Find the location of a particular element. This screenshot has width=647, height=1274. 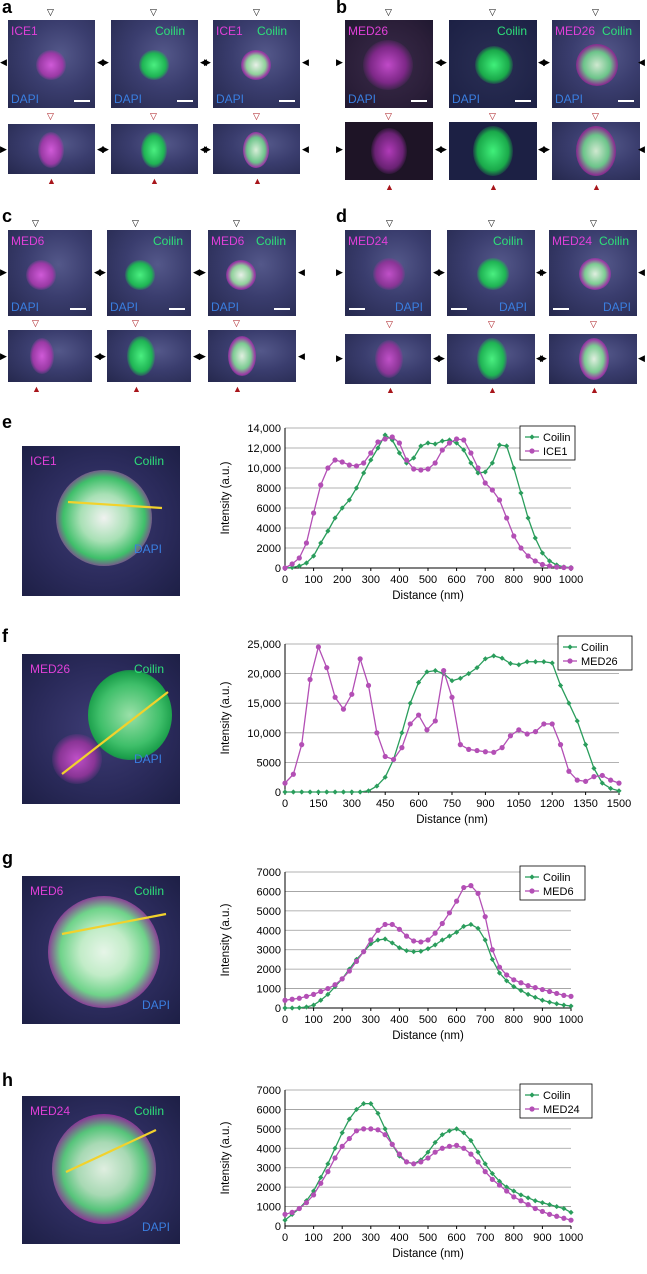

micrograph-d-med24: MED24 DAPI is located at coordinates (388, 273).